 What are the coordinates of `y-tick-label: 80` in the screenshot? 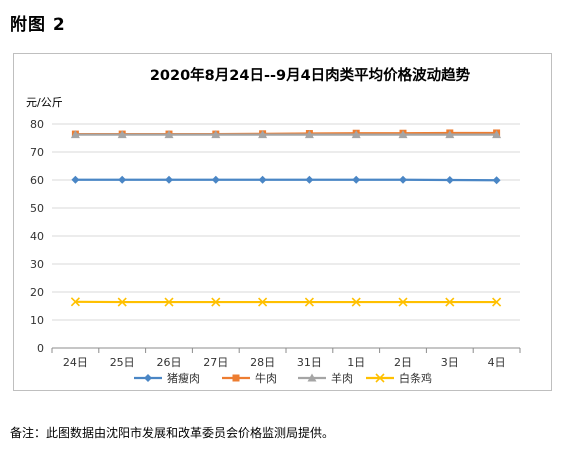 It's located at (37, 124).